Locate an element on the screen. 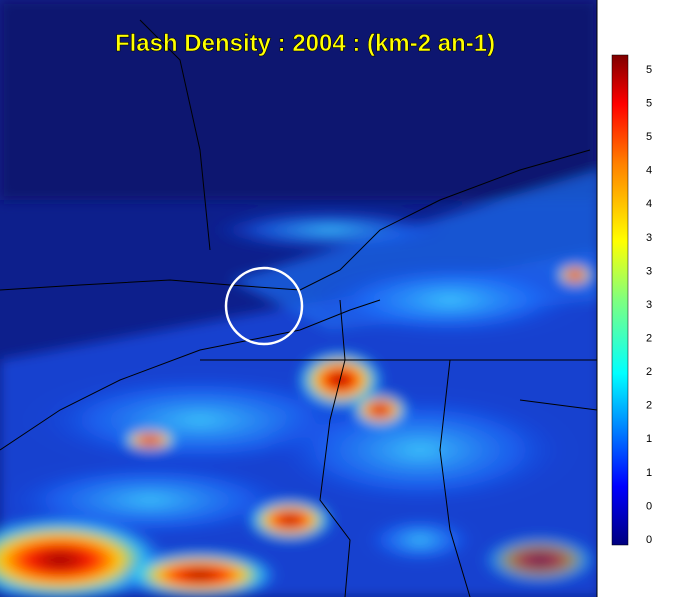 The image size is (692, 598). colorbar-labels: 5 5 5 4 4 3 3 3 2 2 2 1 1 0 0 is located at coordinates (649, 305).